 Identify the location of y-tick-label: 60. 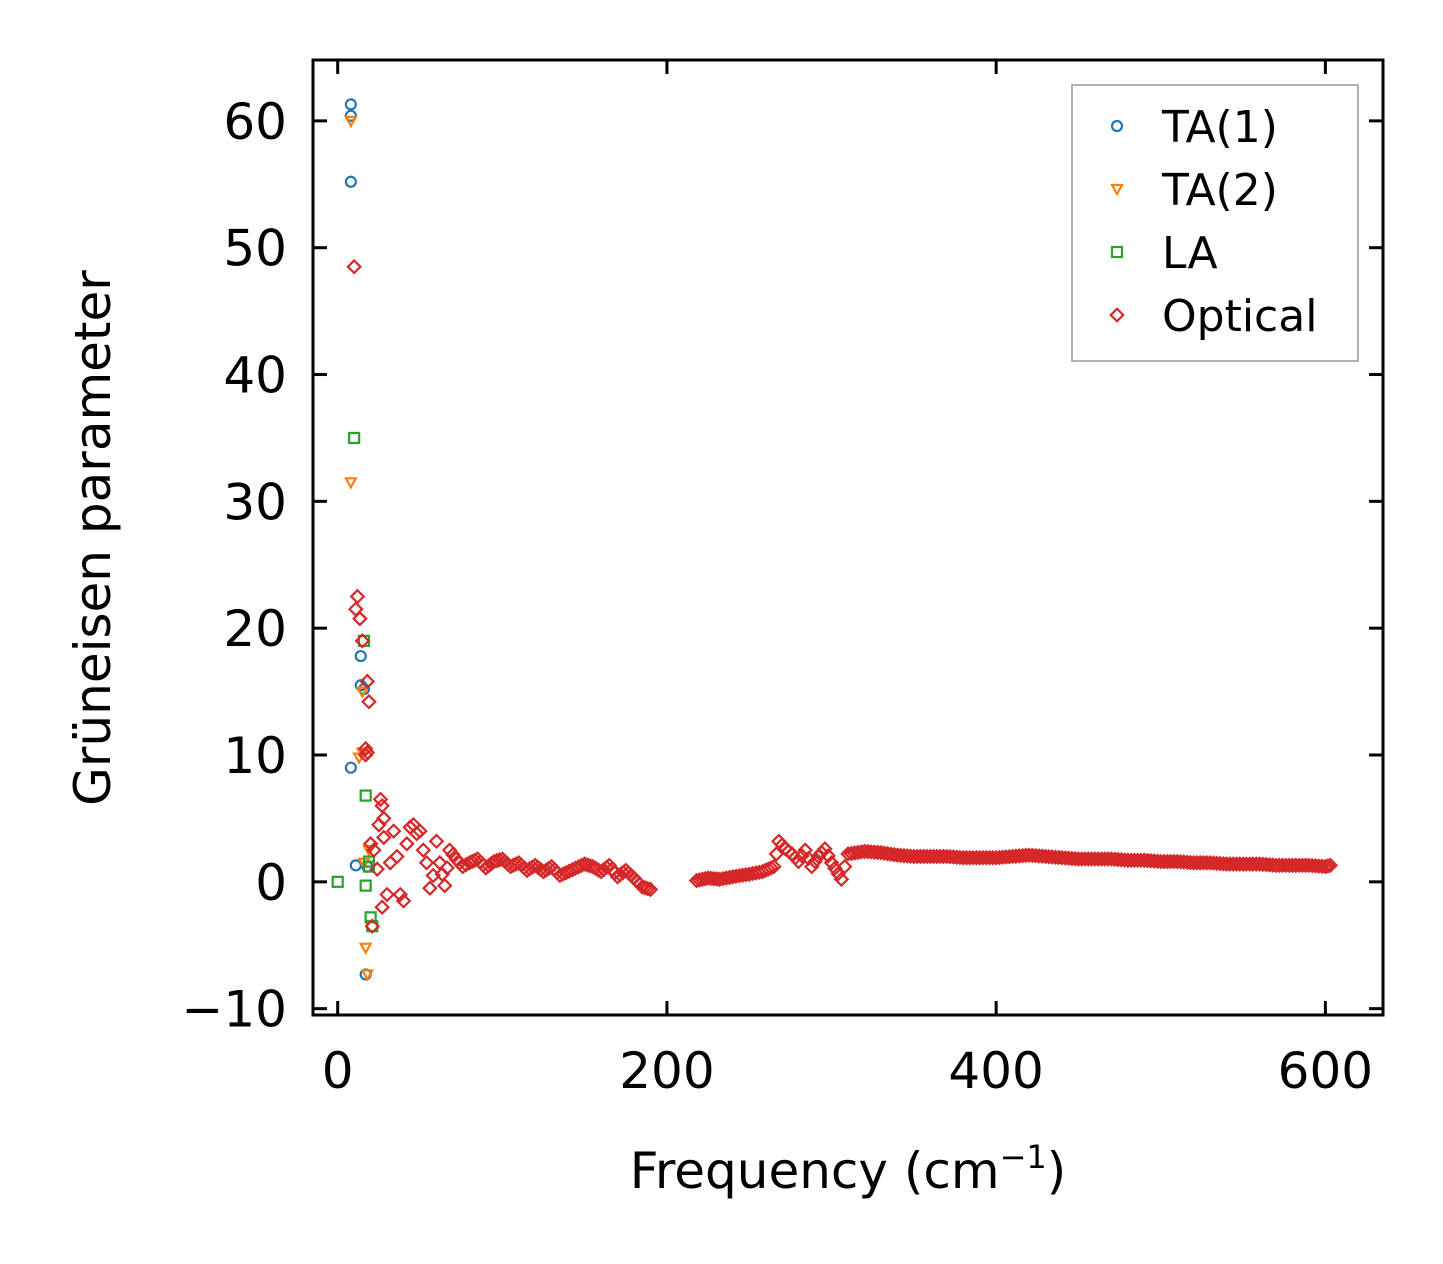
(255, 122).